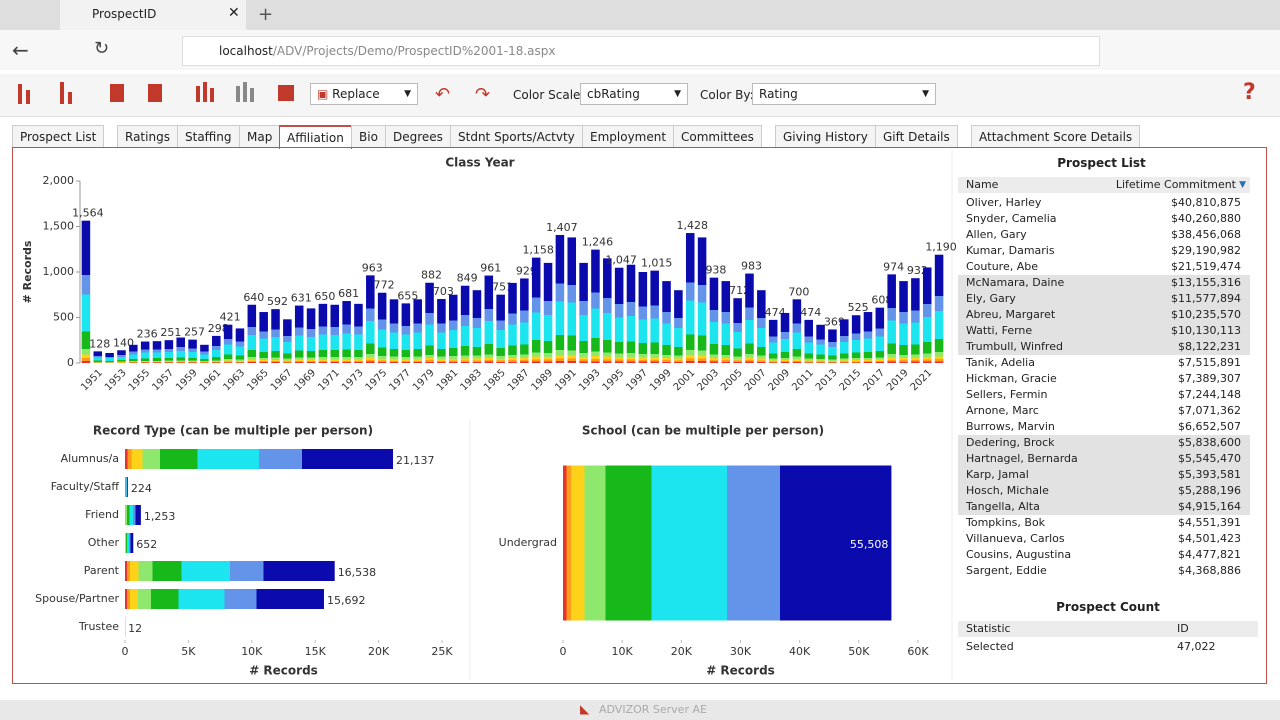 The image size is (1280, 720). What do you see at coordinates (1104, 491) in the screenshot?
I see `table-row: Hosch, Michale $5,288,196` at bounding box center [1104, 491].